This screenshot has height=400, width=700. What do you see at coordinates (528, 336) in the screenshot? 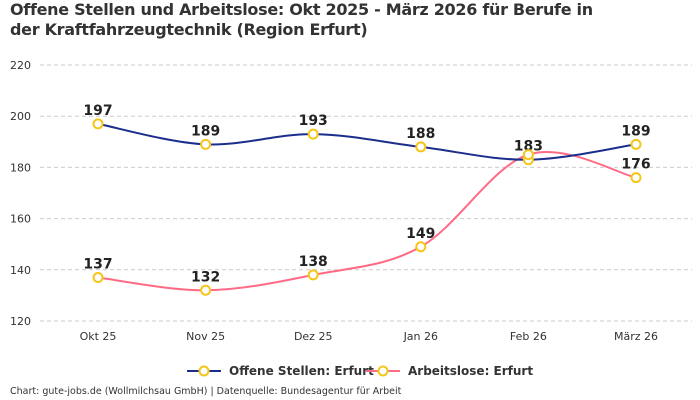
I see `x-tick-label: Feb 26` at bounding box center [528, 336].